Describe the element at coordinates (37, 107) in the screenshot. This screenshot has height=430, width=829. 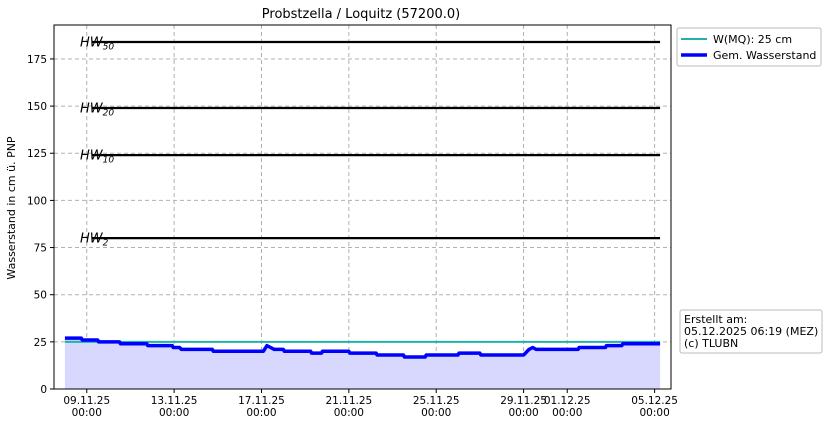
I see `y-tick-label: 150` at that location.